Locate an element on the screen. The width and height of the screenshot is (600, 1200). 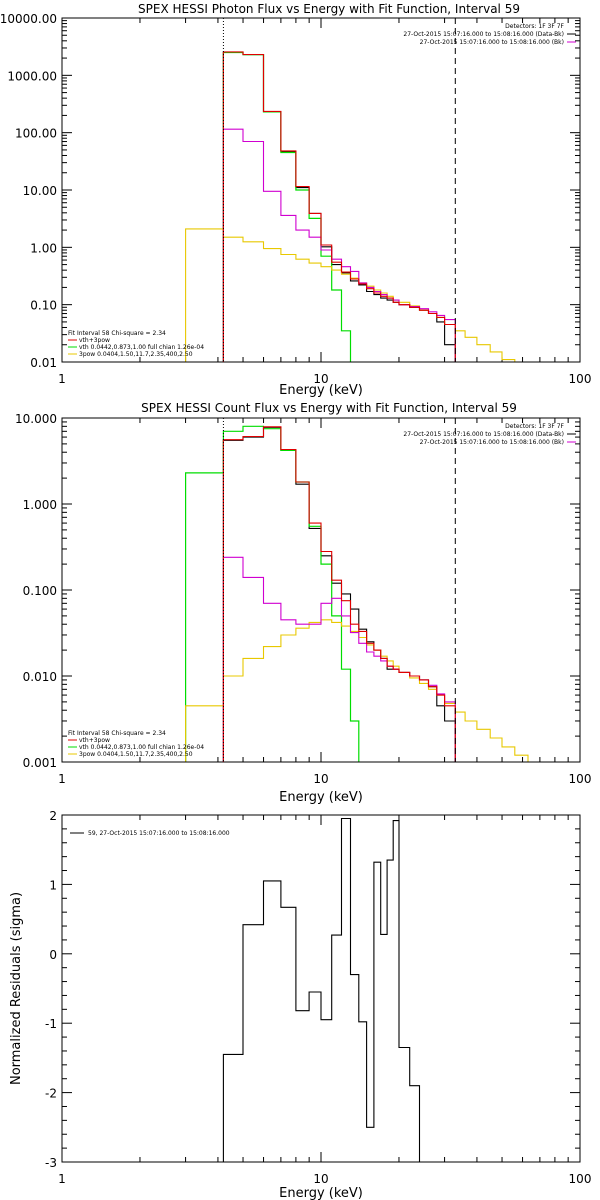
y-tick-label: 1.00 is located at coordinates (43, 248).